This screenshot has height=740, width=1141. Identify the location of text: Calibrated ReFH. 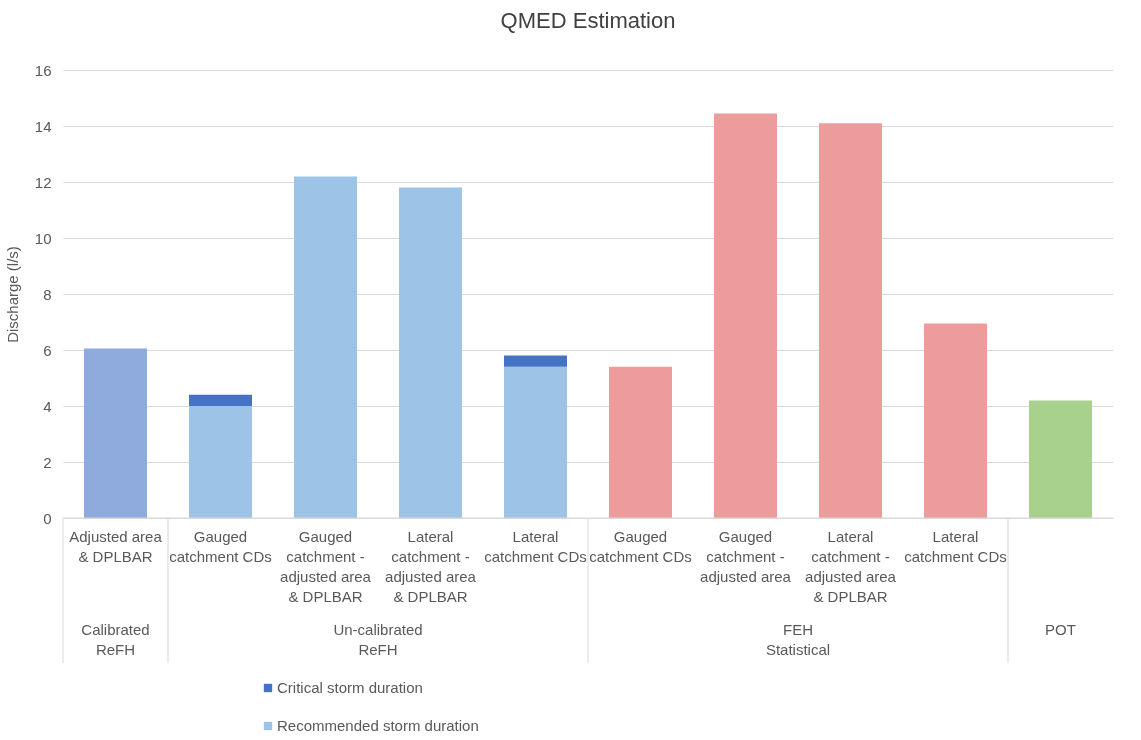
(115, 639).